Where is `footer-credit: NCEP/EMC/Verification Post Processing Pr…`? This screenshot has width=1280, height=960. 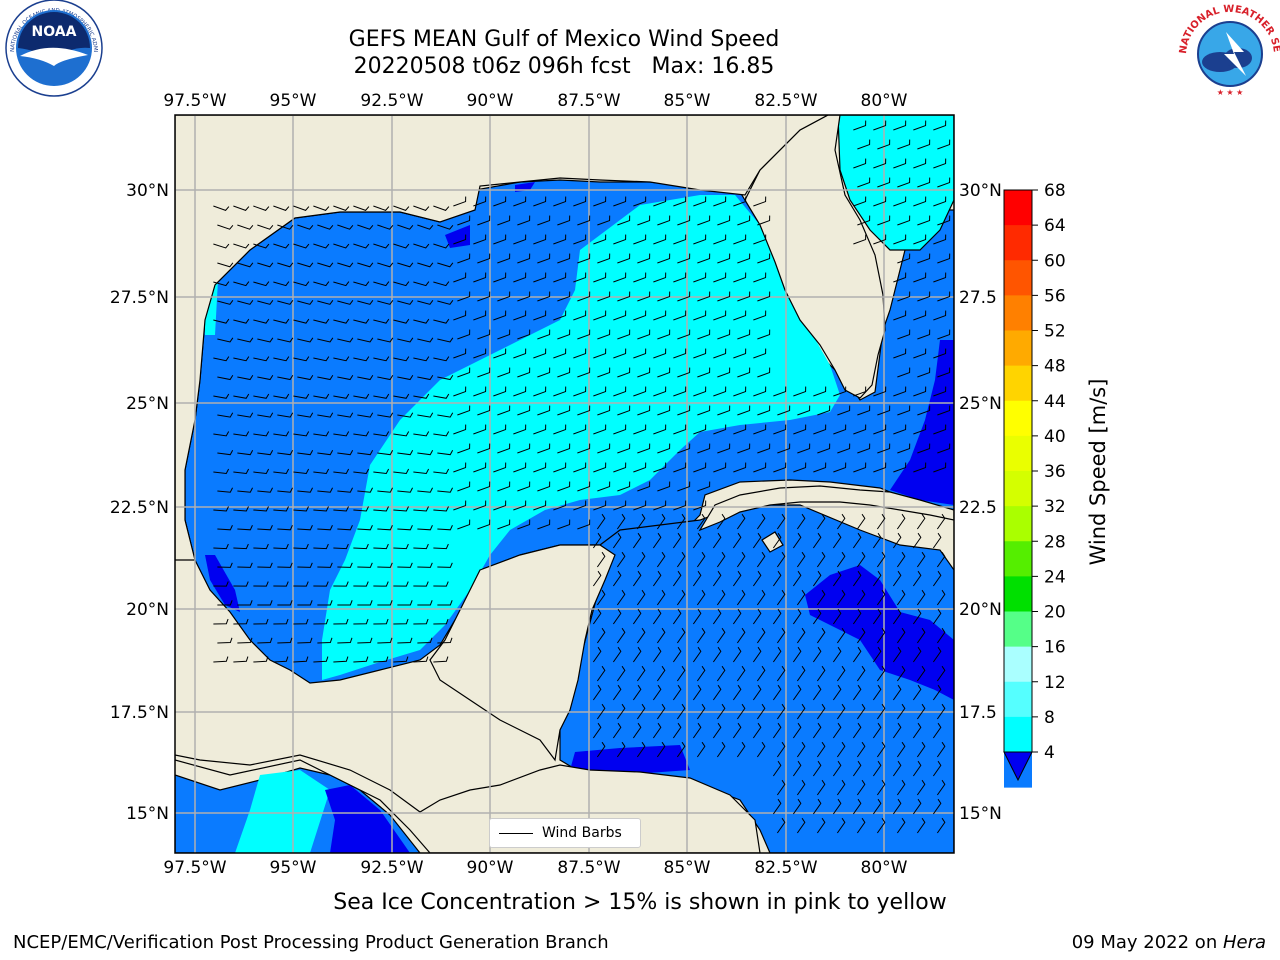
footer-credit: NCEP/EMC/Verification Post Processing Pr… is located at coordinates (311, 942).